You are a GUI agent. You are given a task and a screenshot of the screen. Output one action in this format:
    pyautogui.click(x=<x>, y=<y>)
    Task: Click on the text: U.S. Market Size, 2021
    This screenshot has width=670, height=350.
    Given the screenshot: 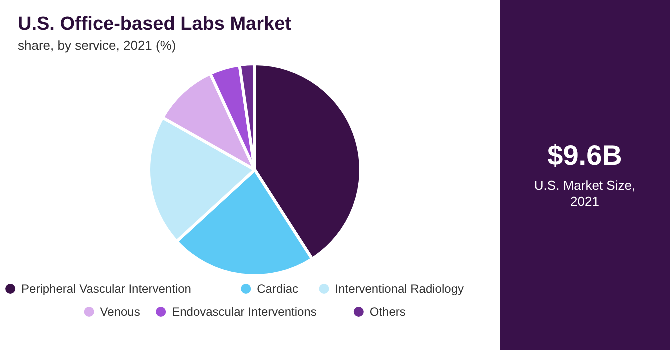 What is the action you would take?
    pyautogui.click(x=585, y=193)
    